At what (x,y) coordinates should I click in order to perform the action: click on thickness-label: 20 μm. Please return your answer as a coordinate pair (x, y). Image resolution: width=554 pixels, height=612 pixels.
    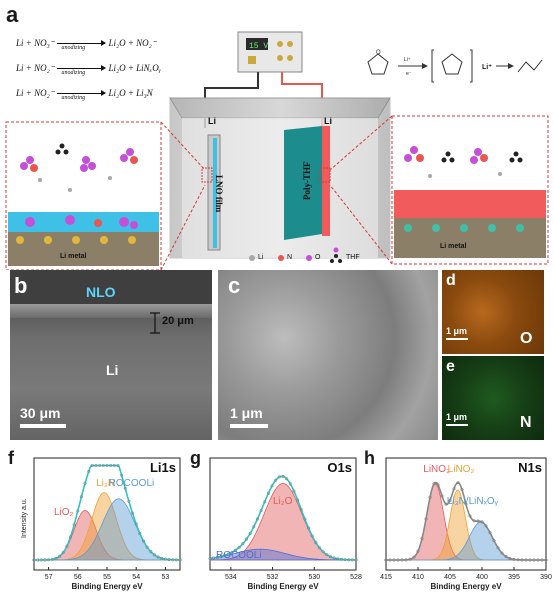
    Looking at the image, I should click on (178, 321).